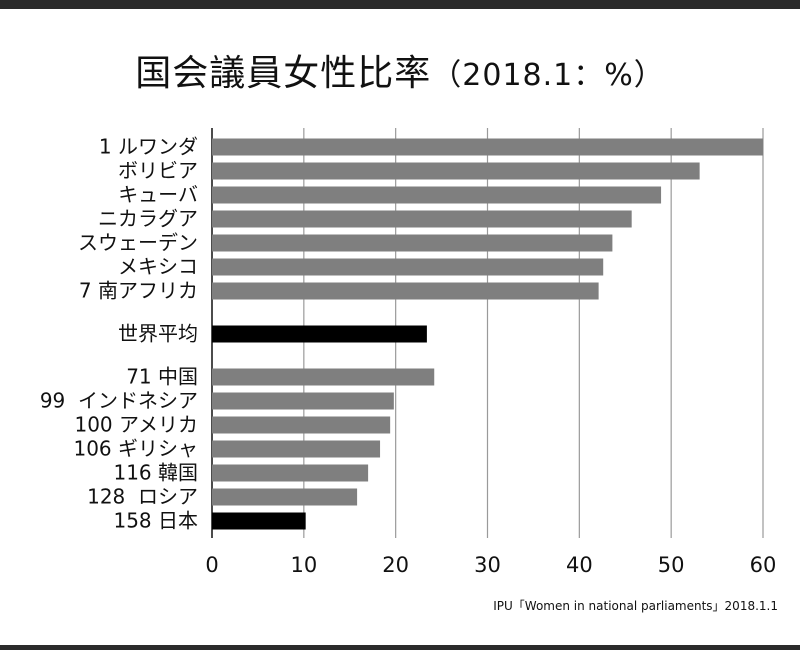 This screenshot has height=650, width=800. What do you see at coordinates (395, 565) in the screenshot?
I see `x-tick-label: 20` at bounding box center [395, 565].